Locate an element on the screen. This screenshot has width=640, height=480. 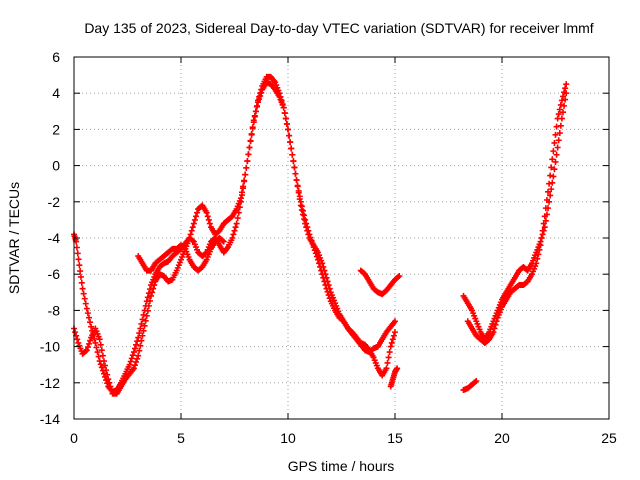
y-tick-label: 6 is located at coordinates (56, 57).